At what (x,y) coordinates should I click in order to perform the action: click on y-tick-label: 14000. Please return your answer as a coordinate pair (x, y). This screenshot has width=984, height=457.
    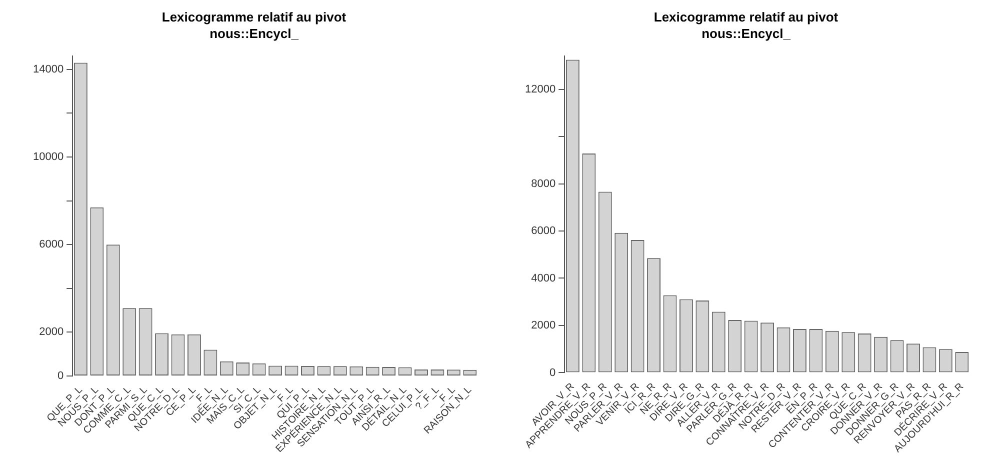
    Looking at the image, I should click on (48, 69).